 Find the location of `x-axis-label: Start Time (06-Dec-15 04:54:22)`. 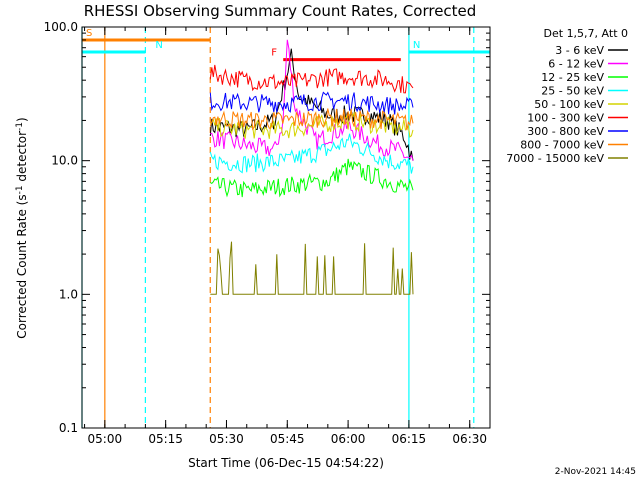

x-axis-label: Start Time (06-Dec-15 04:54:22) is located at coordinates (286, 463).